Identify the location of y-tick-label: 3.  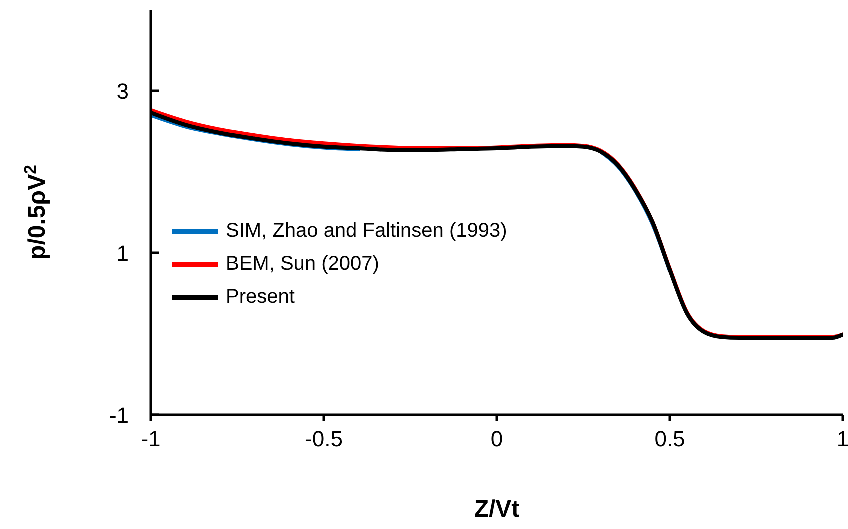
(122, 91).